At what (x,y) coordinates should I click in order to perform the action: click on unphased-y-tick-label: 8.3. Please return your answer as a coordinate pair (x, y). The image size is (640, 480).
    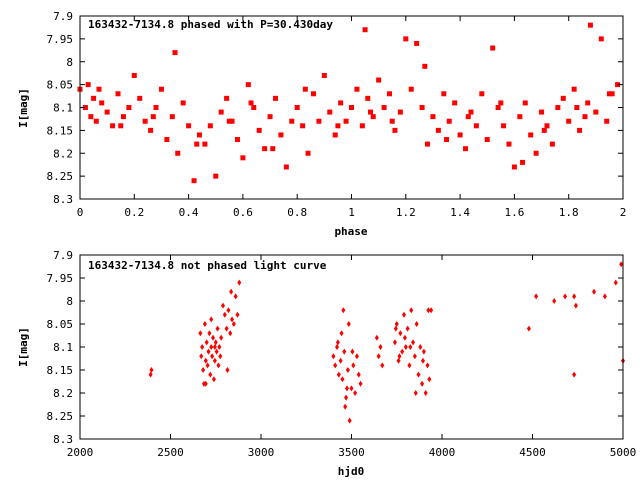
    Looking at the image, I should click on (63, 439).